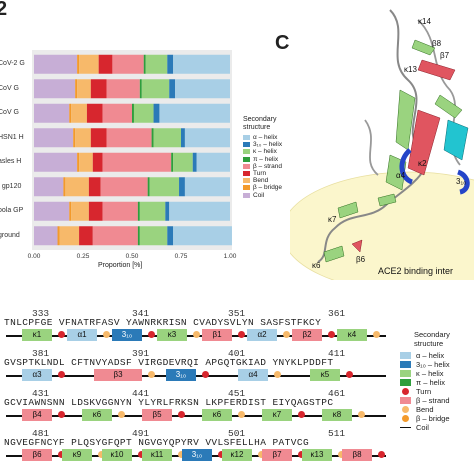  Describe the element at coordinates (237, 455) in the screenshot. I see `sequence-element: κ12` at that location.